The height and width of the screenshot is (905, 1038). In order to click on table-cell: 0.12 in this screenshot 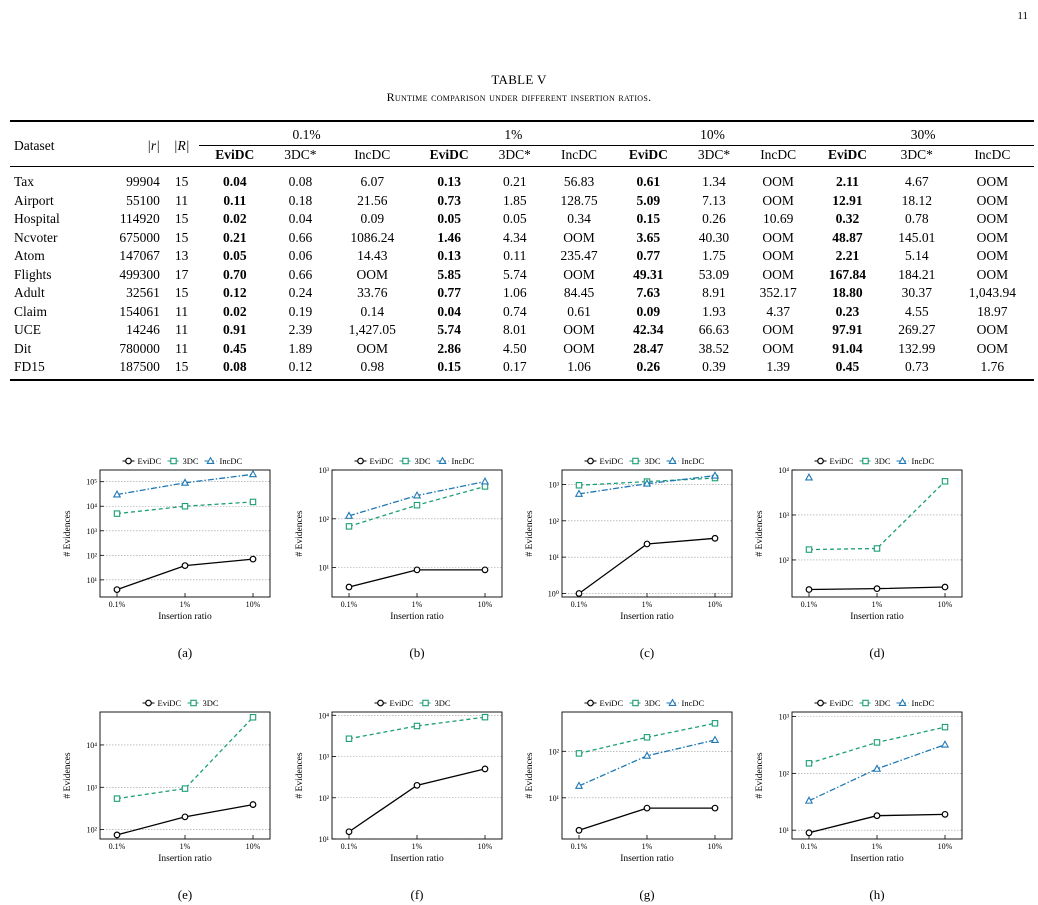, I will do `click(300, 369)`.